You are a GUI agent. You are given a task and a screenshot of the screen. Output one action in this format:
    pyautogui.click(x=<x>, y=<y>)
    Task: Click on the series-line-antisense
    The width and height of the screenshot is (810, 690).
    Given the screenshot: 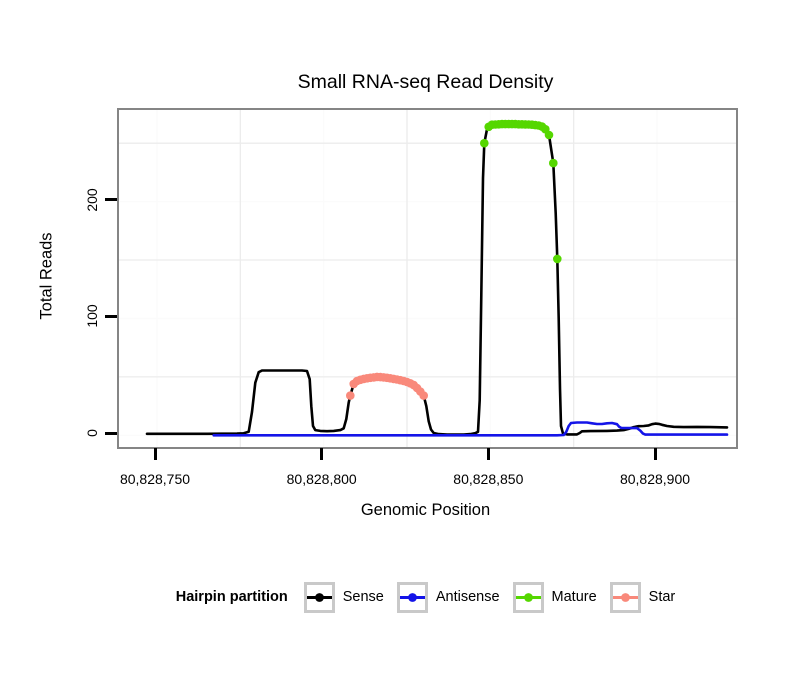 What is the action you would take?
    pyautogui.click(x=470, y=429)
    